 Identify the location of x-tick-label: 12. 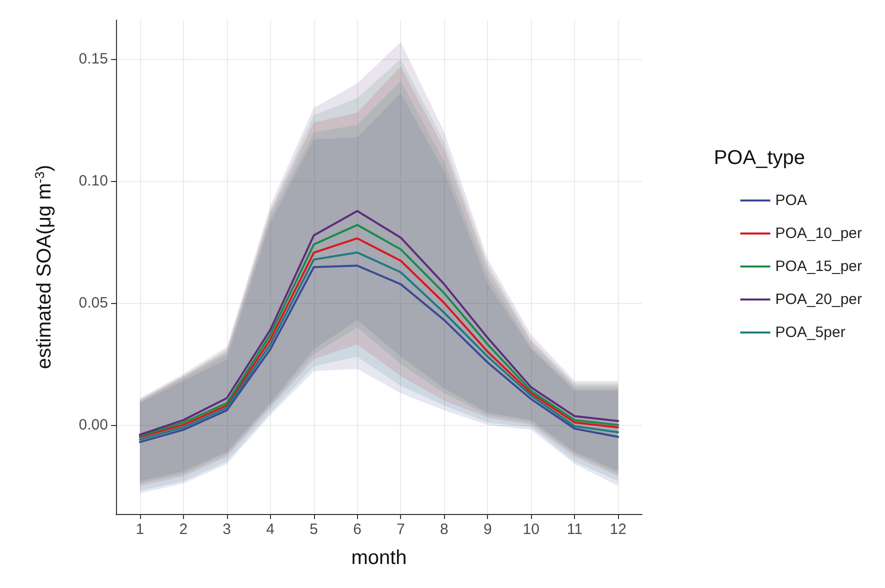
(618, 529).